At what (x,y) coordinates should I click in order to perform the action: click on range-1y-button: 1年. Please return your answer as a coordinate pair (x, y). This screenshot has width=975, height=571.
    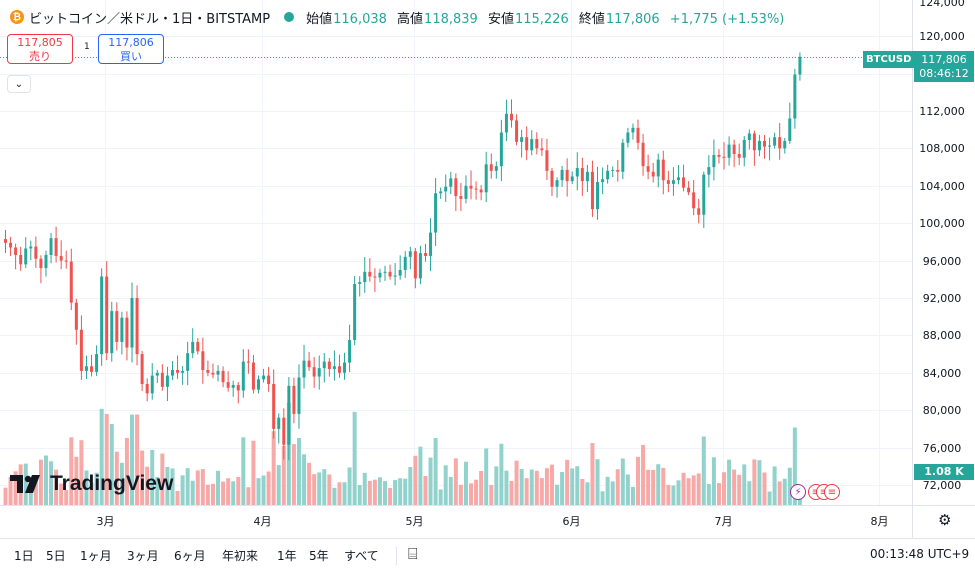
    Looking at the image, I should click on (287, 556).